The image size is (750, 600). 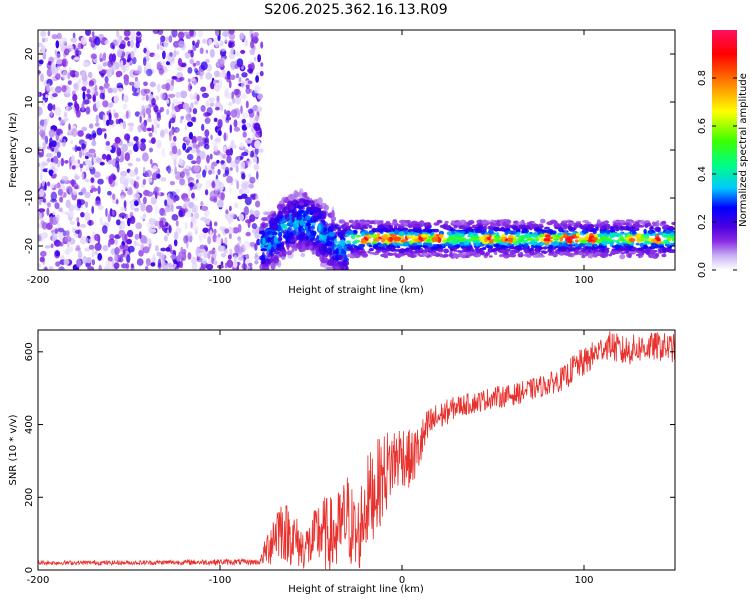 I want to click on snr-y-label: SNR (10 * v/v), so click(x=13, y=449).